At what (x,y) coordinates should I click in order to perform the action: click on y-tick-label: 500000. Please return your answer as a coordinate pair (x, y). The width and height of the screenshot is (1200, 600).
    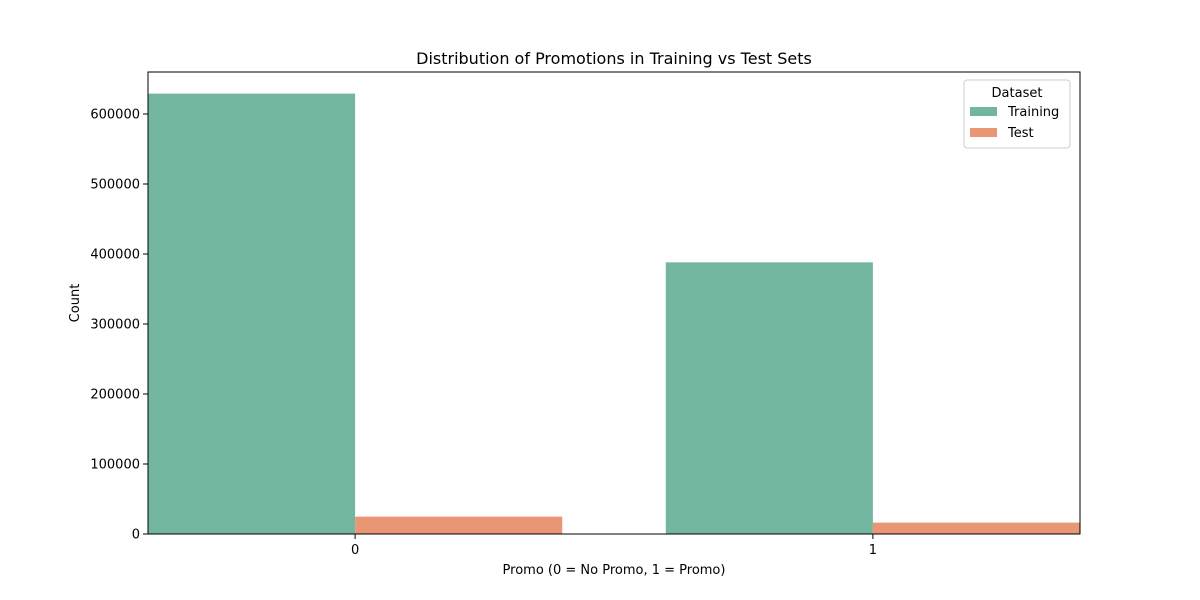
    Looking at the image, I should click on (115, 185).